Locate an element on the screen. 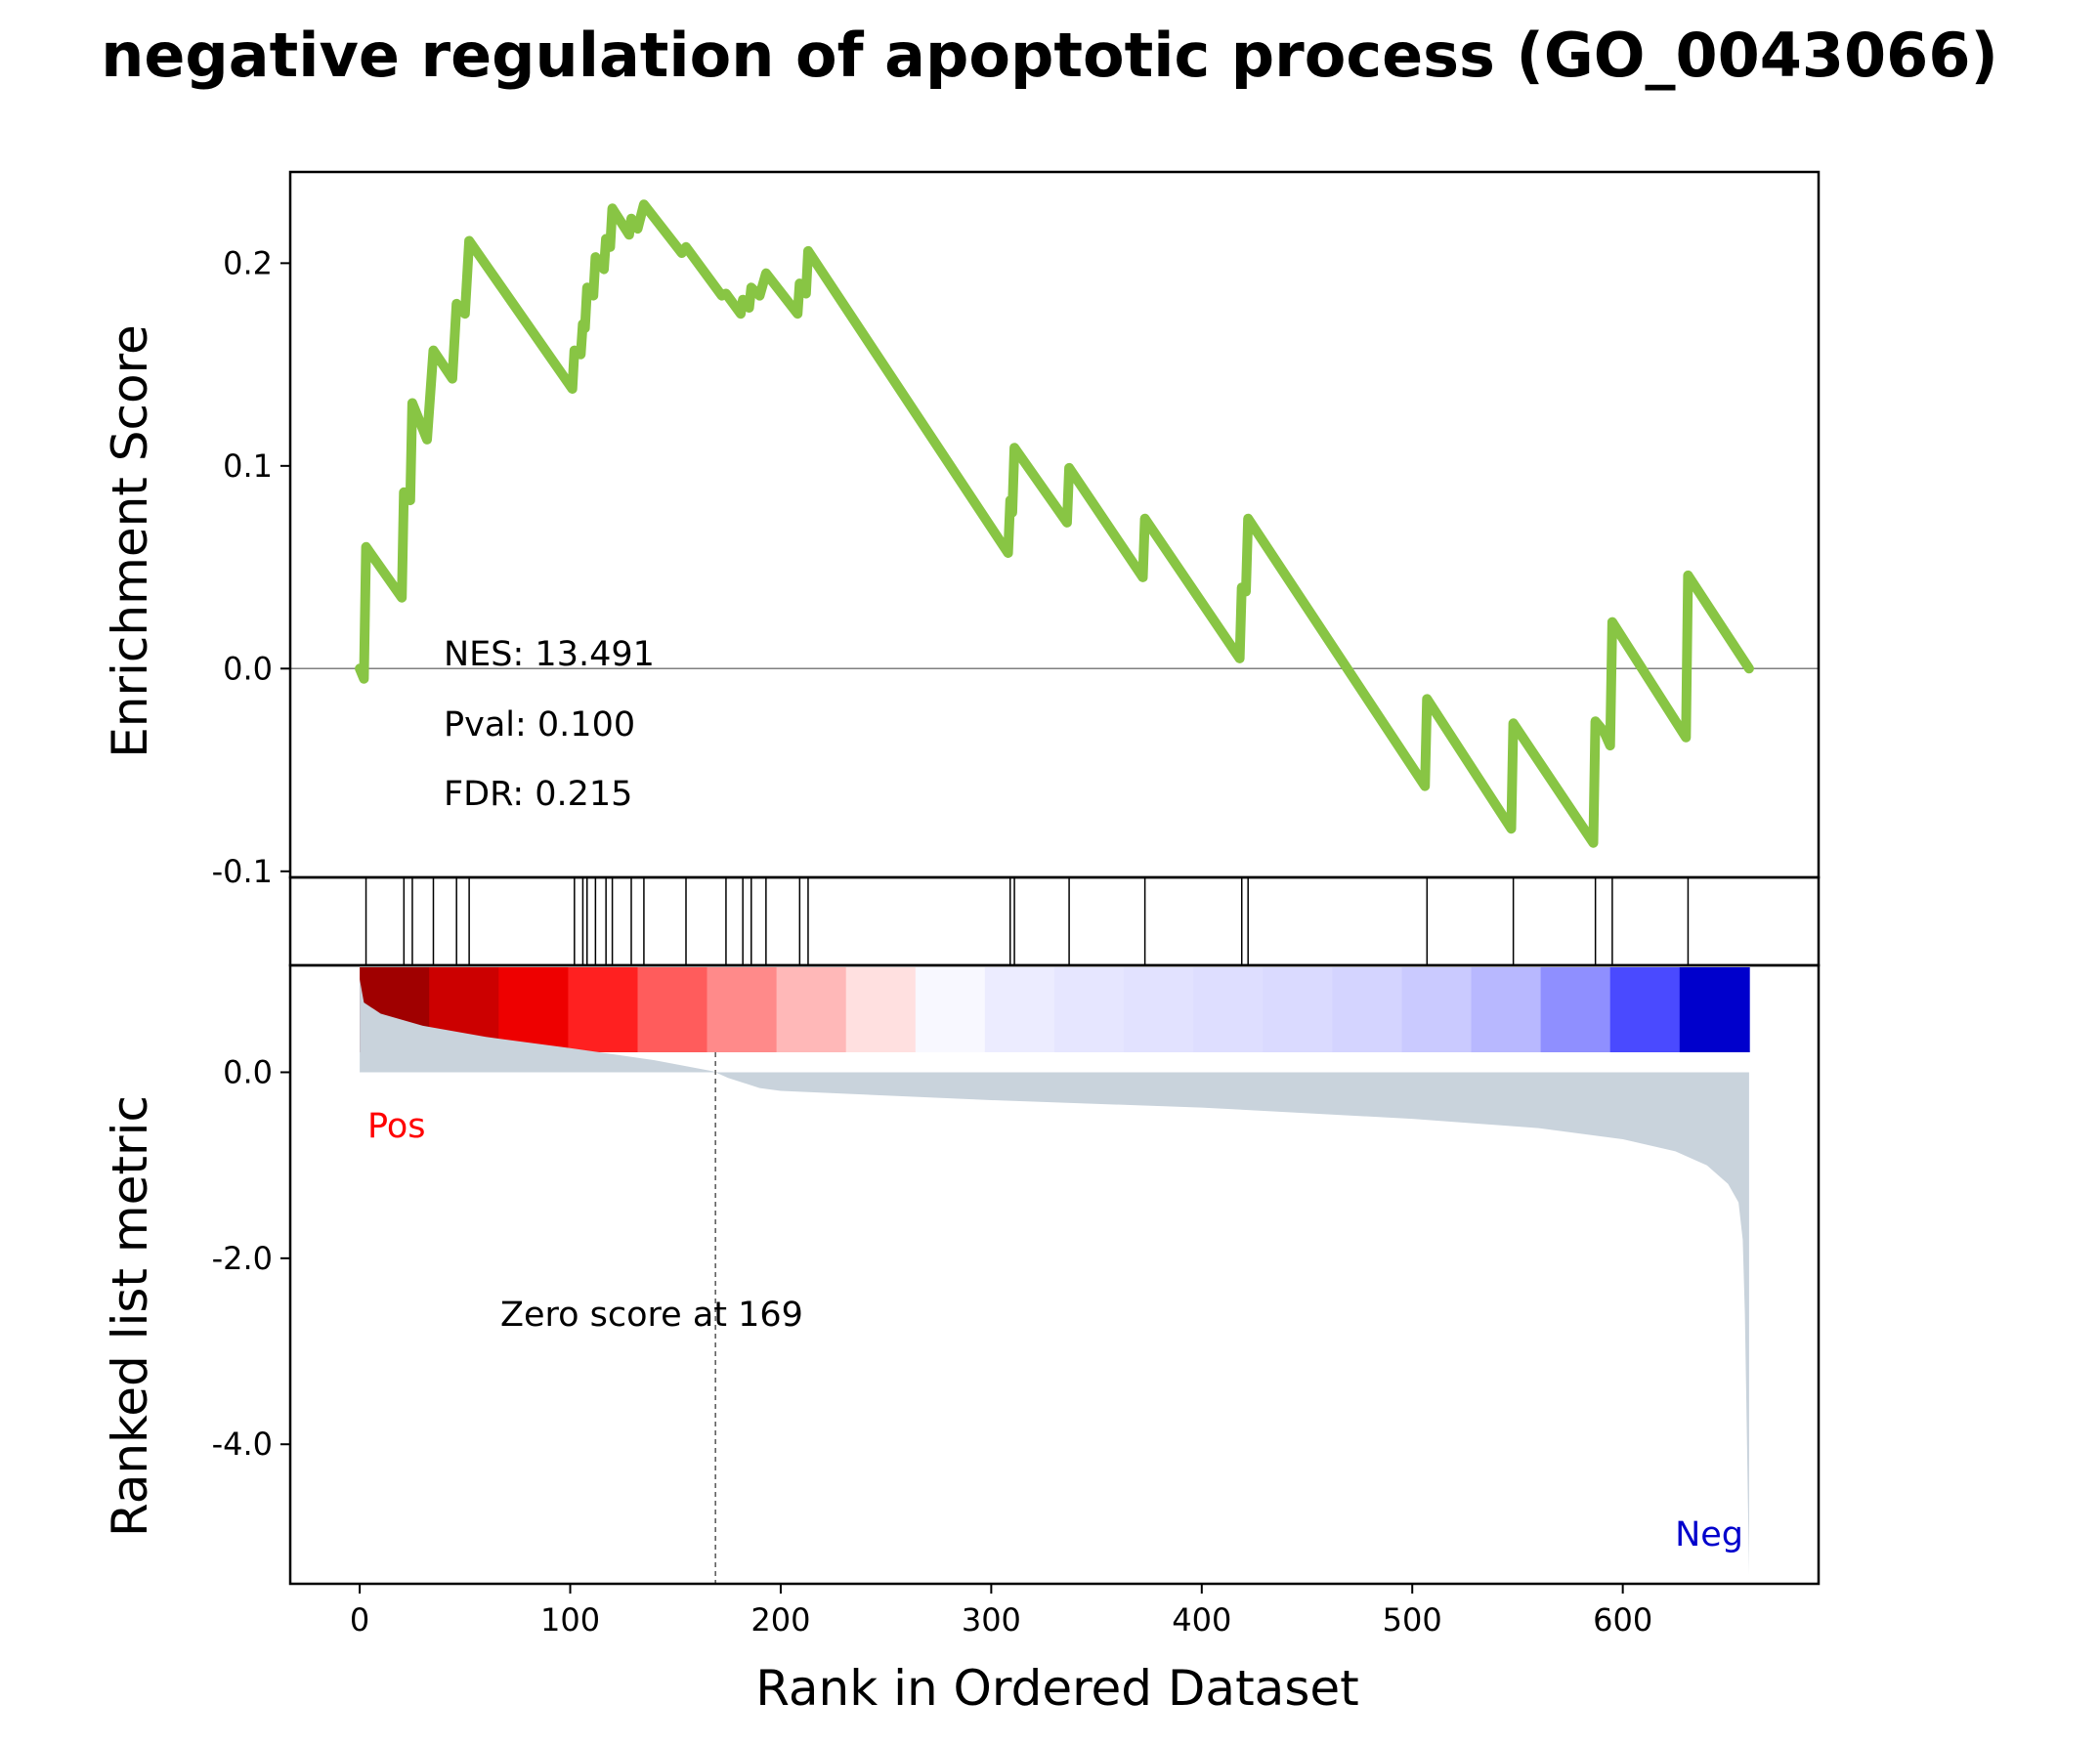 The width and height of the screenshot is (2100, 1745). x-axis-ticks: 0 100 200 300 400 500 600 is located at coordinates (1001, 1611).